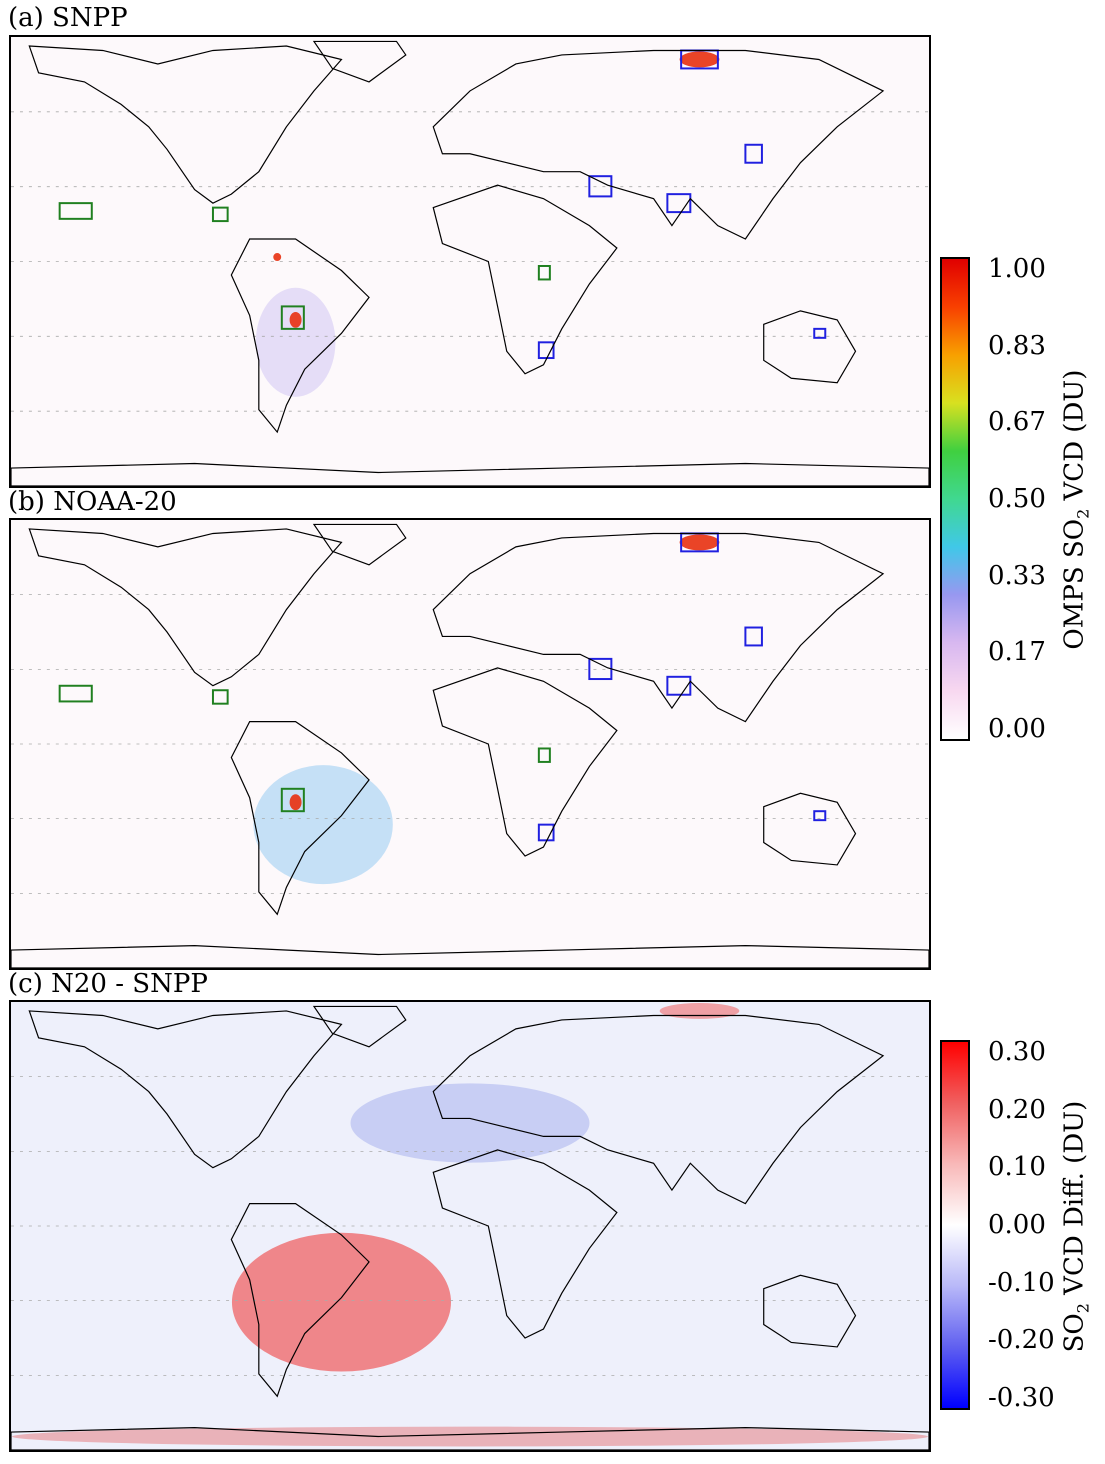  Describe the element at coordinates (1017, 269) in the screenshot. I see `colorbar-tick-label: 1.00` at that location.